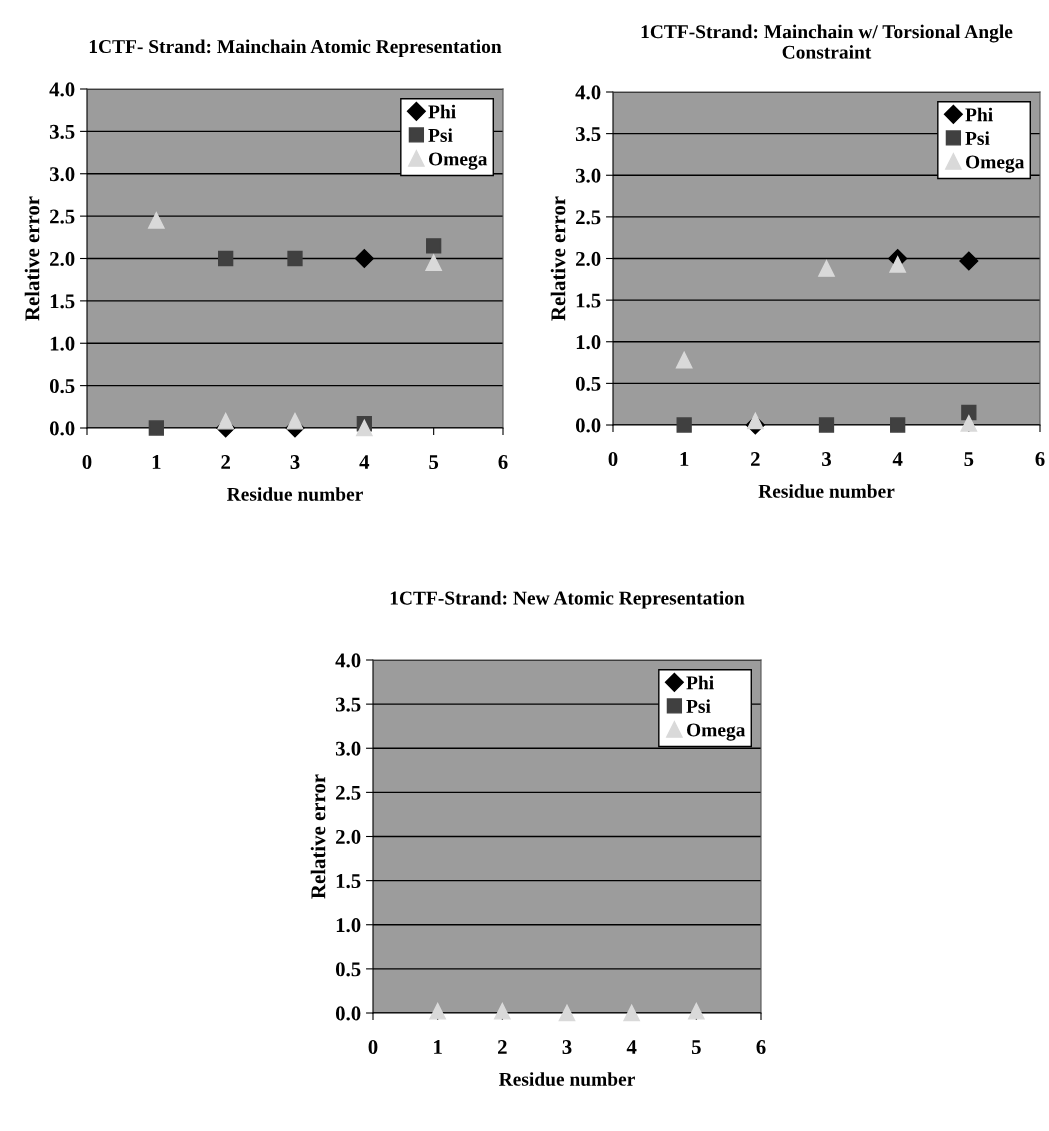 The image size is (1049, 1131). What do you see at coordinates (295, 48) in the screenshot?
I see `chart-title: 1CTF- Strand: Mainchain Atomic Representation` at bounding box center [295, 48].